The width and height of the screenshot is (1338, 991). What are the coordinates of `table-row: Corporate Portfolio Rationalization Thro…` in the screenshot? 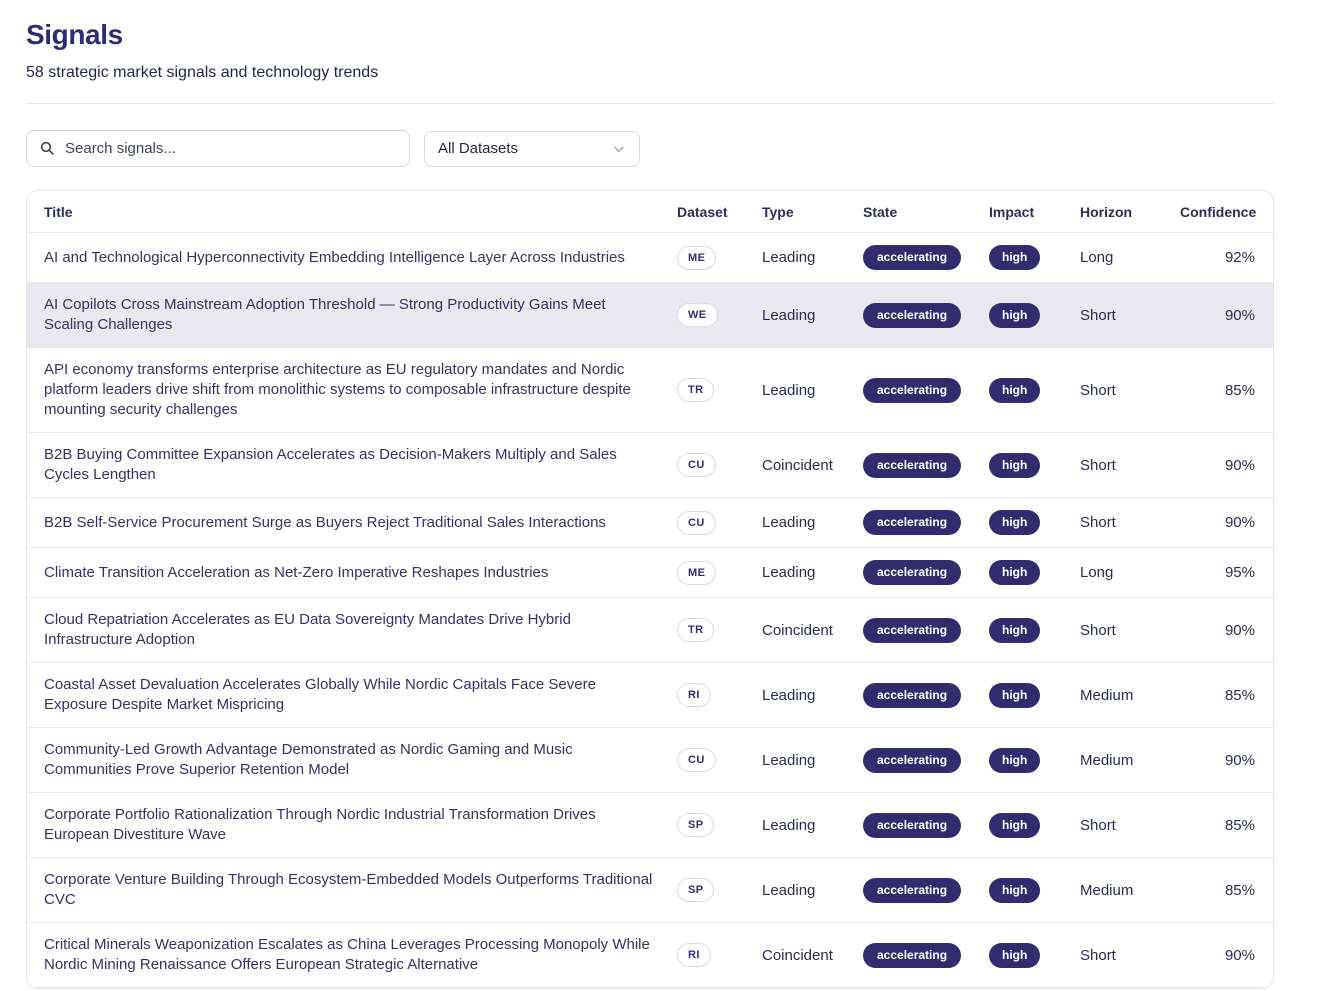 It's located at (650, 825).